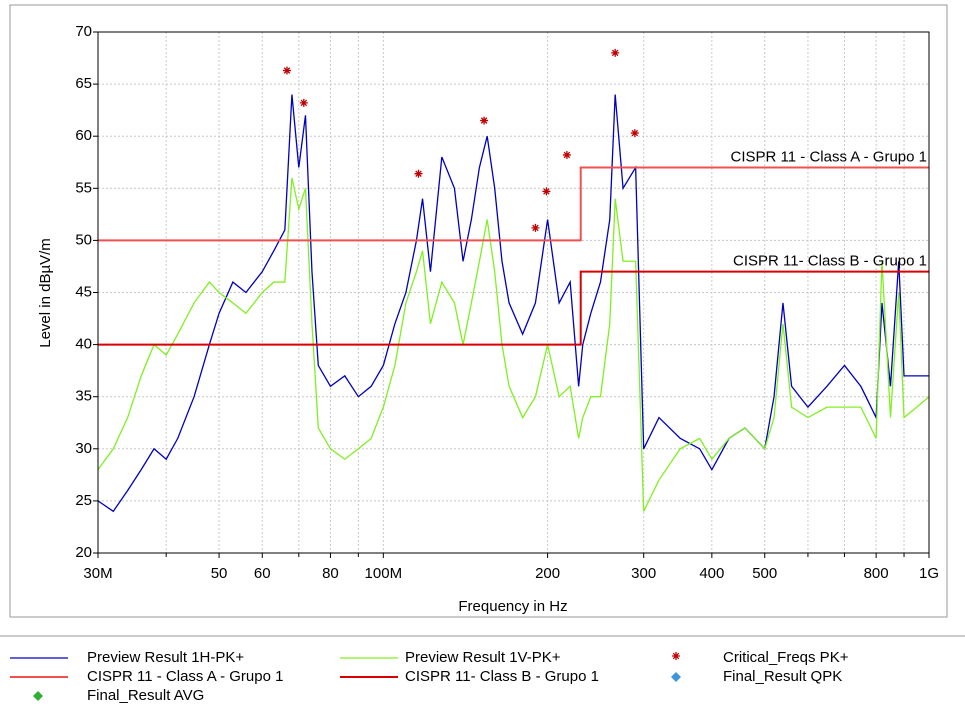 The width and height of the screenshot is (965, 725). I want to click on y-tick-label: 35, so click(83, 396).